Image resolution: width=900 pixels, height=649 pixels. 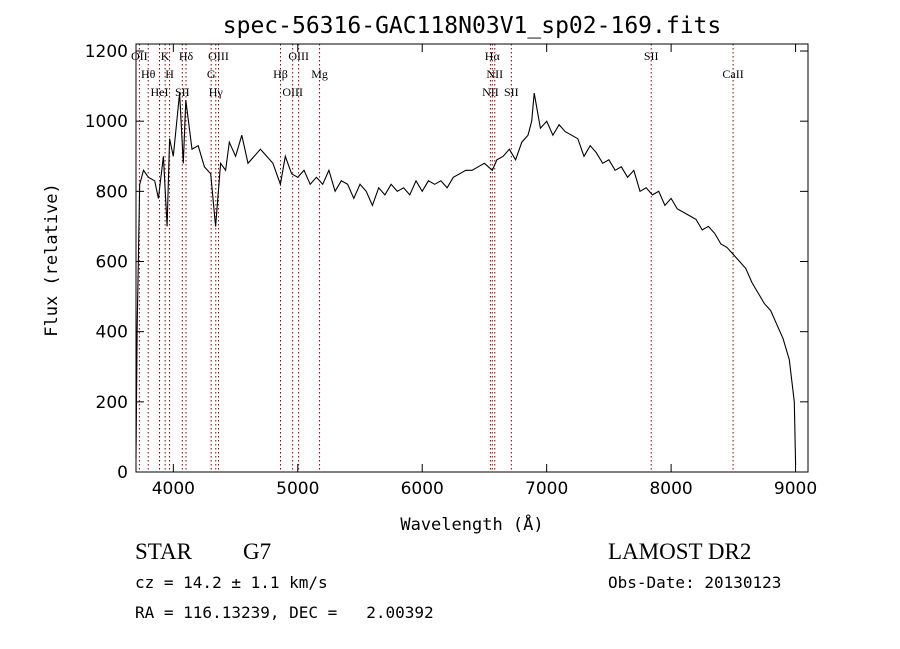 I want to click on y-tick-label-5: 1000, so click(x=106, y=122).